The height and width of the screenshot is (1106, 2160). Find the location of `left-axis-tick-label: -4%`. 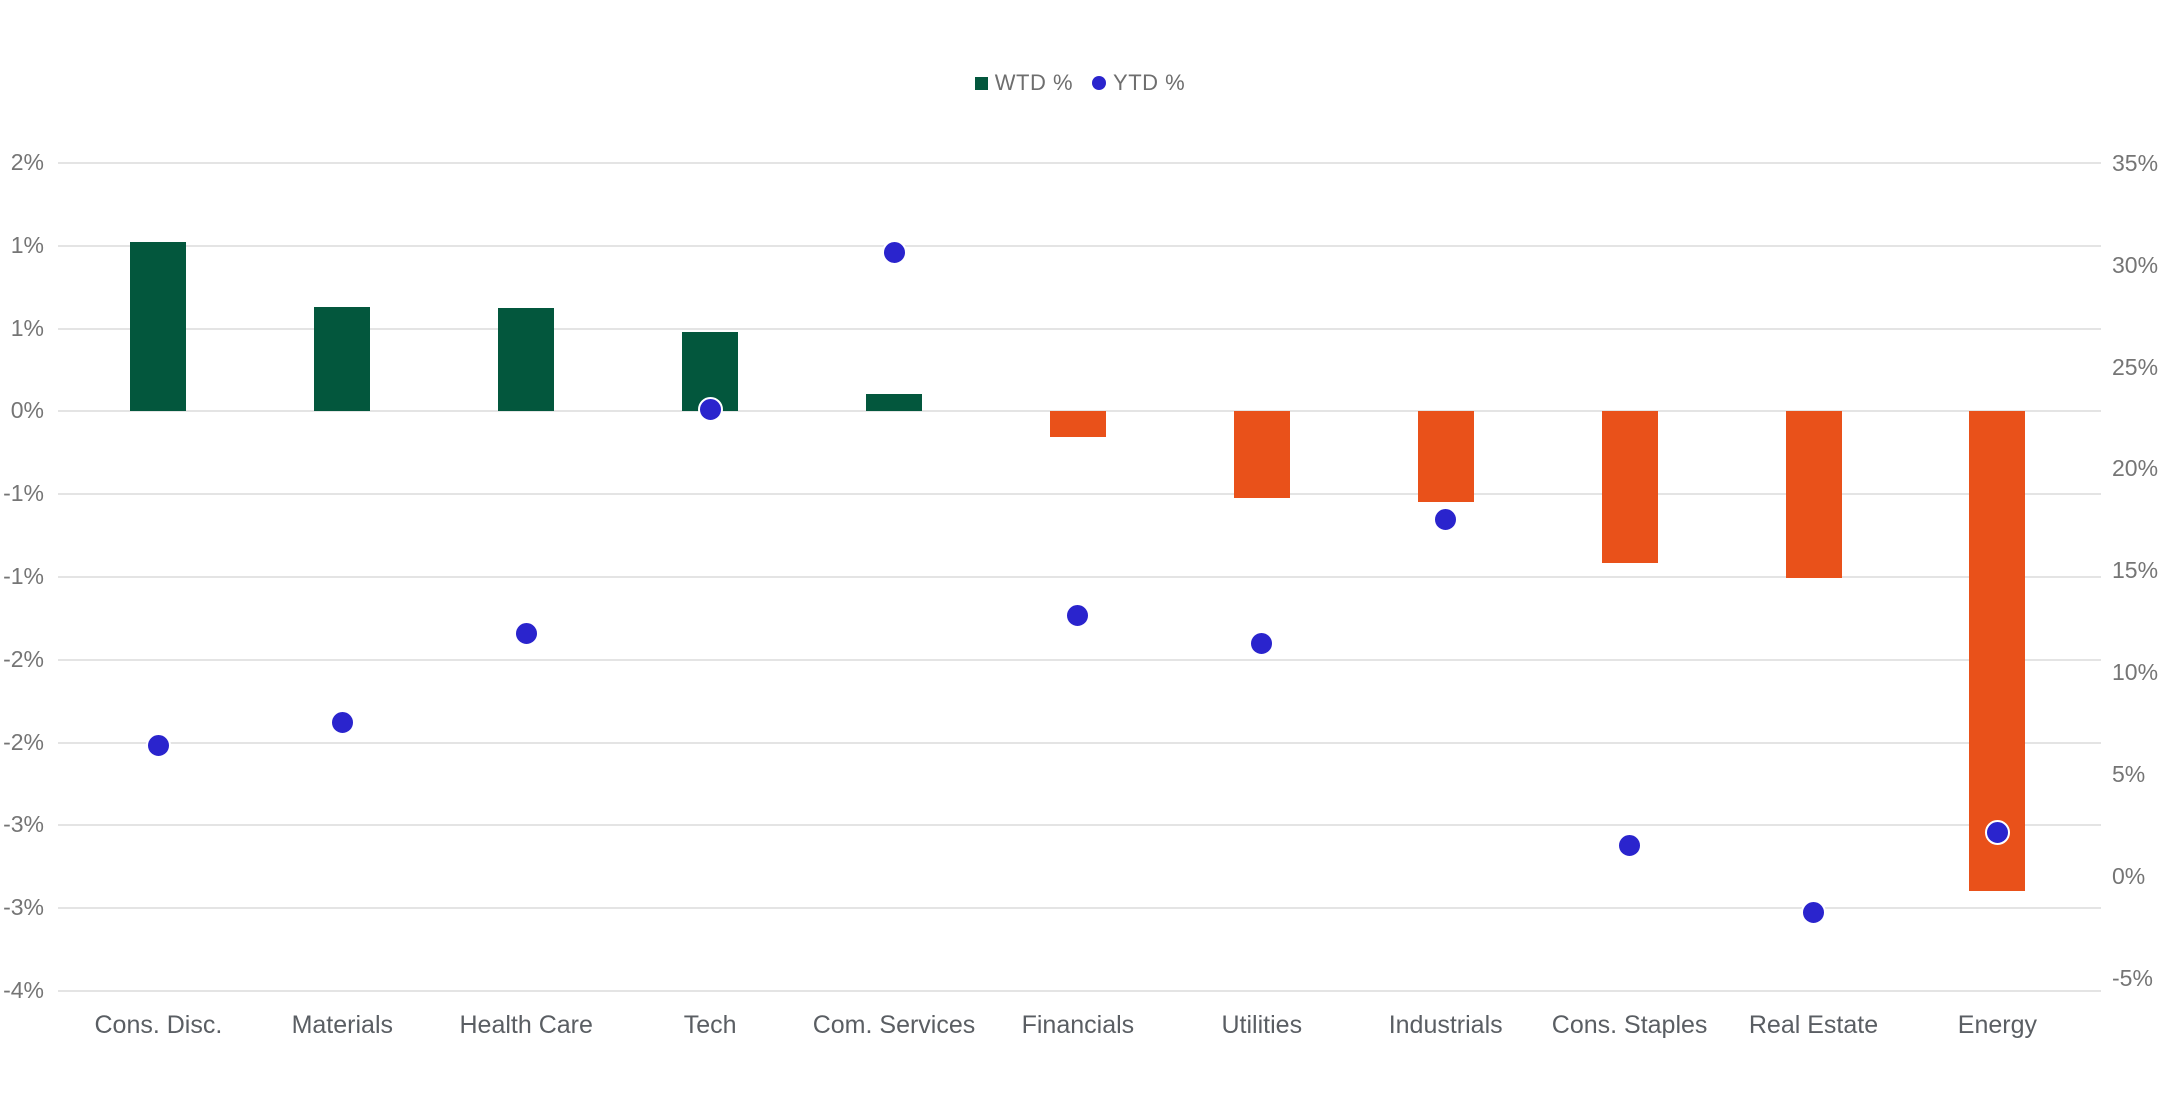

left-axis-tick-label: -4% is located at coordinates (23, 990).